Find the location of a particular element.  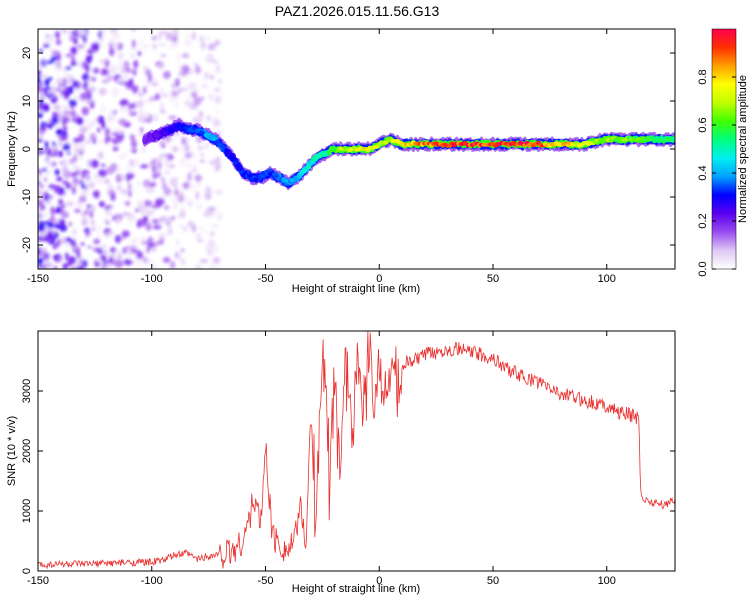

colorbar-tick-label: 0.6 is located at coordinates (703, 124).